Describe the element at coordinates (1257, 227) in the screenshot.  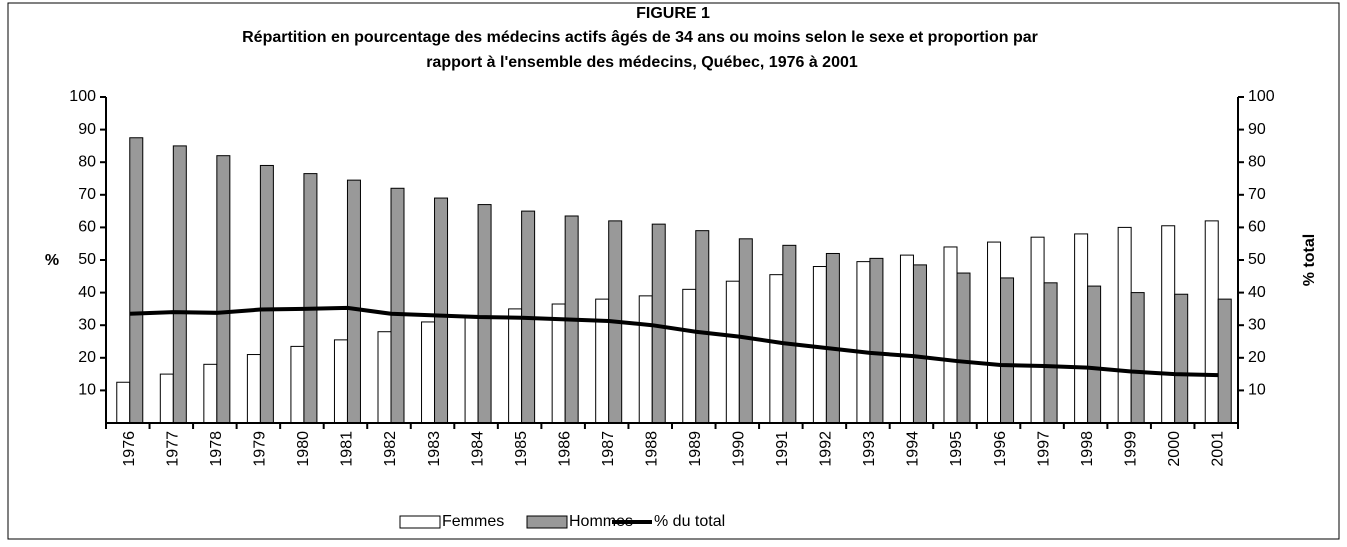
I see `y2-tick-label: 60` at that location.